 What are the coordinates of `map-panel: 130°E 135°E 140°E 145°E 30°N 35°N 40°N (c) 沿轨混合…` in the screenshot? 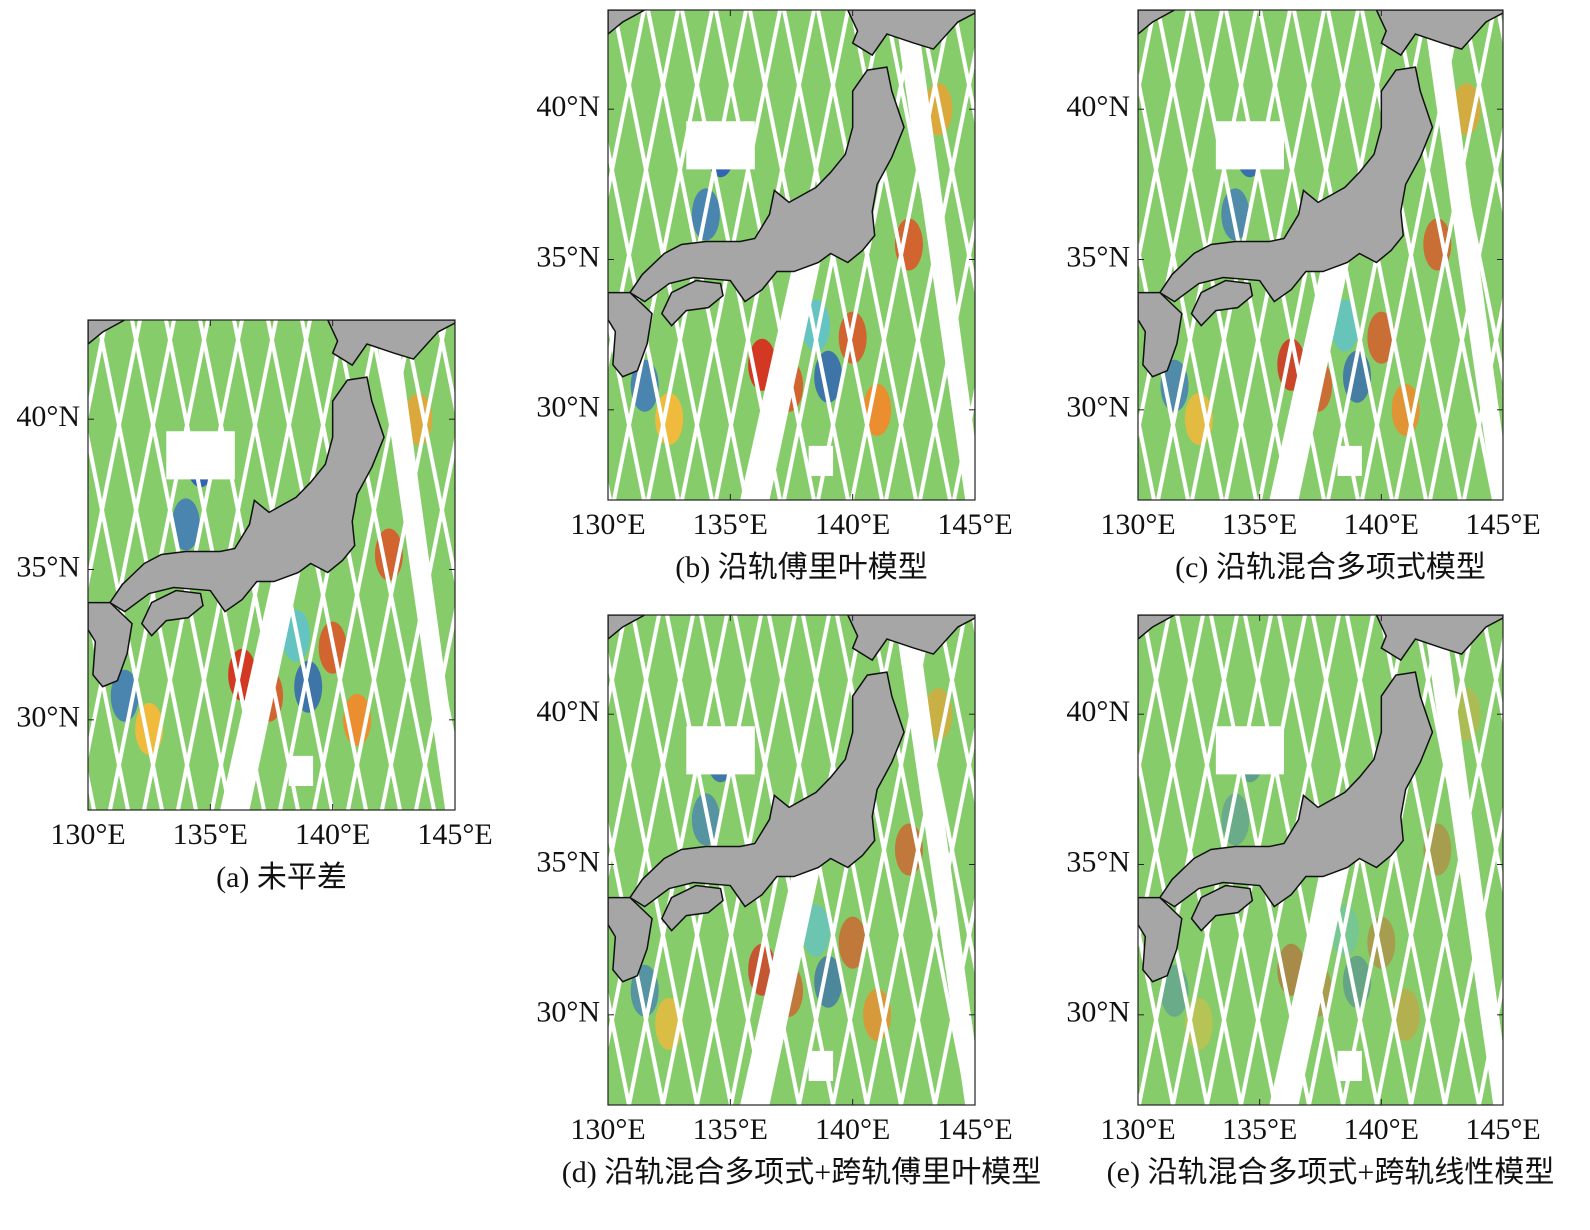 It's located at (1303, 296).